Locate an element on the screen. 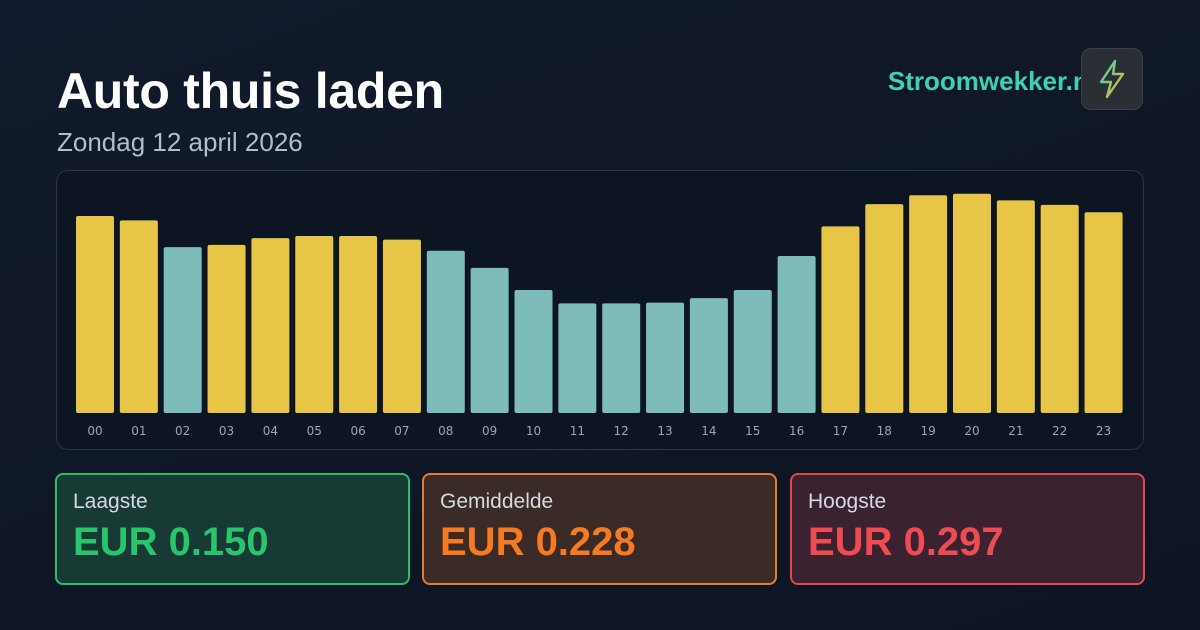  x-tick-label-03: 03 is located at coordinates (226, 431).